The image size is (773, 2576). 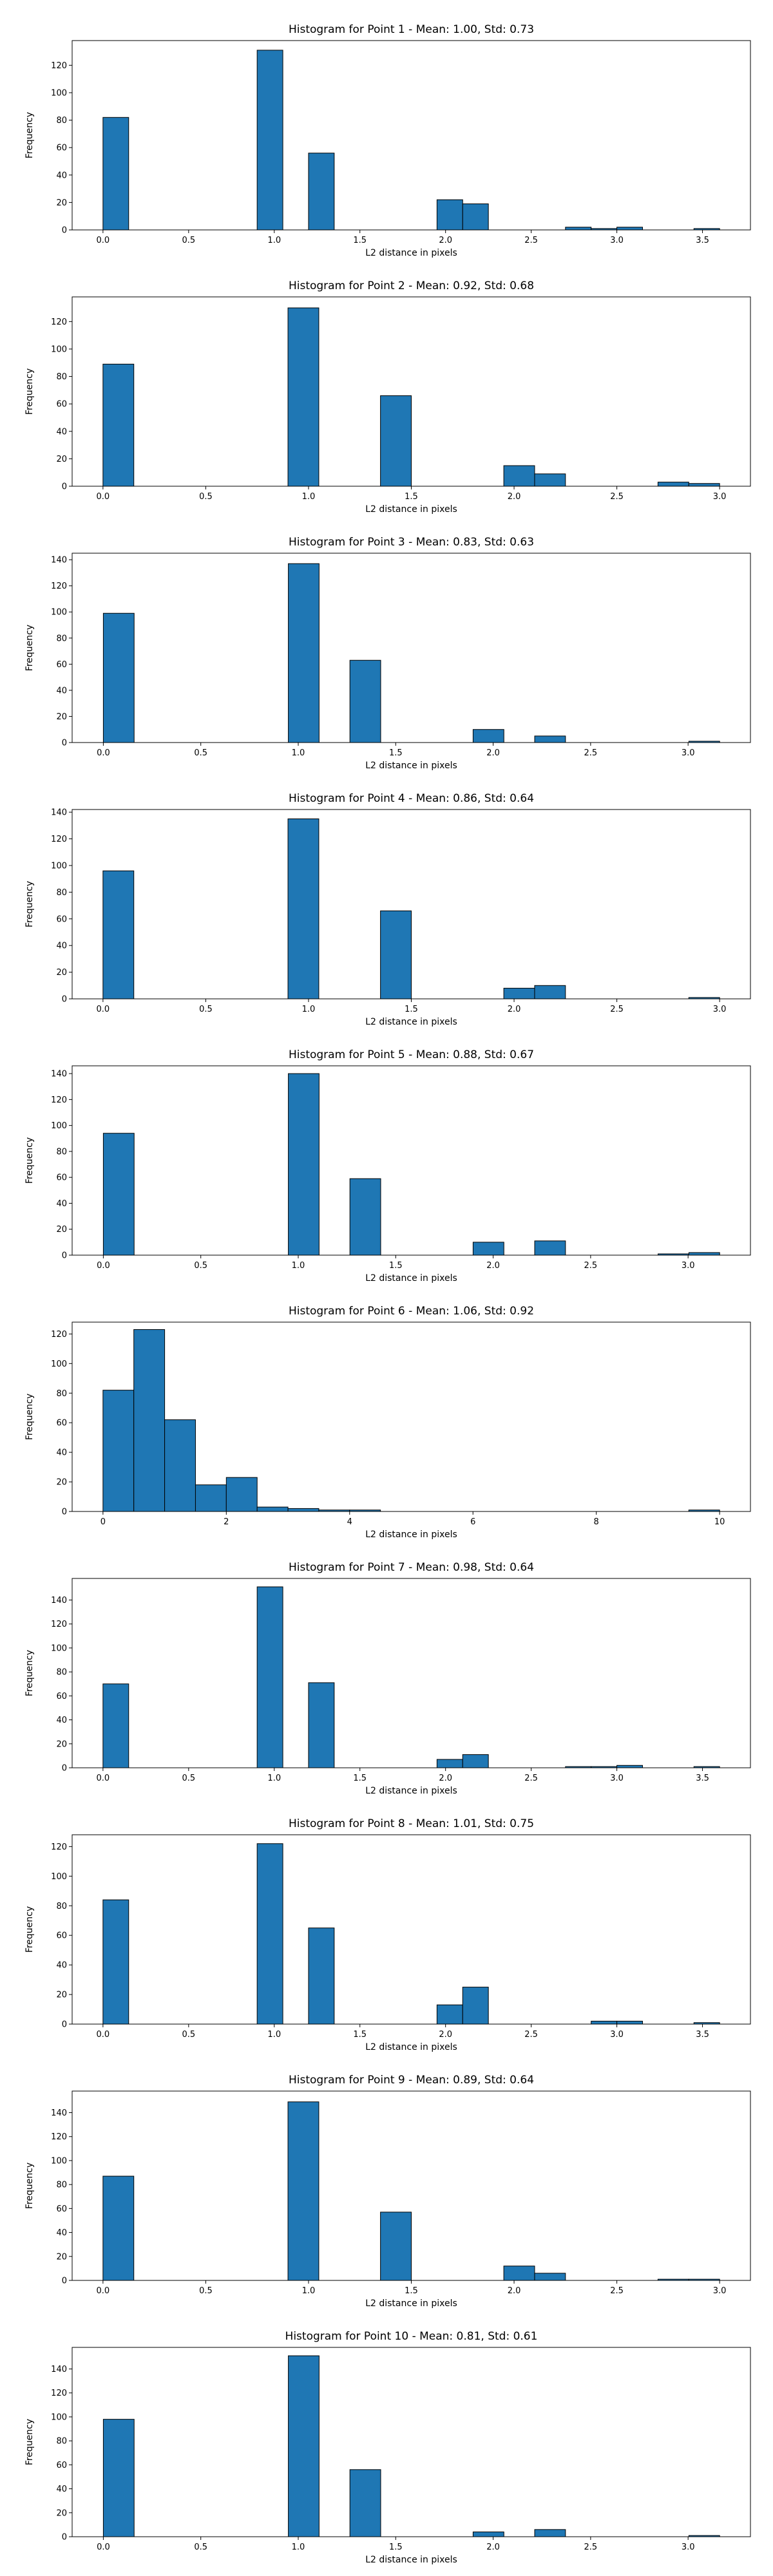 I want to click on x-tick-label: 4, so click(x=349, y=1522).